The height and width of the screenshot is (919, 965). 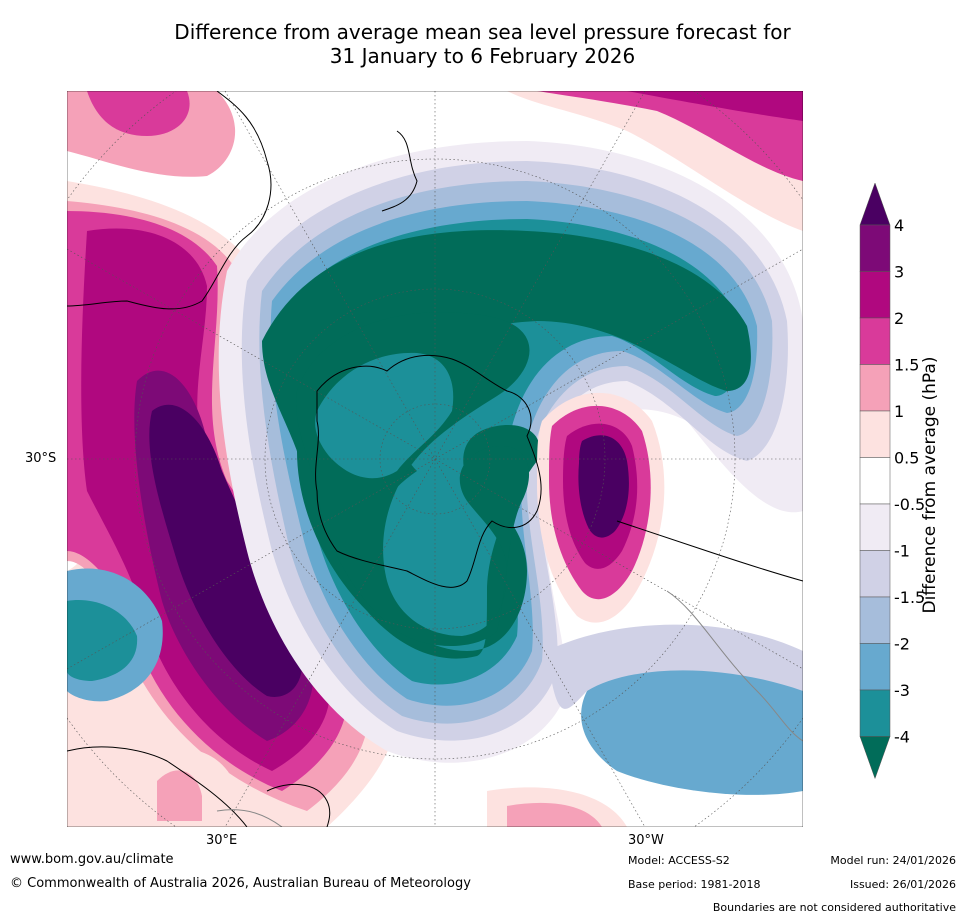 What do you see at coordinates (909, 481) in the screenshot?
I see `colorbar-ticks: 4 3 2 1.5 1 0.5 -0.5 -1 -1.5 -2 -3 -4` at bounding box center [909, 481].